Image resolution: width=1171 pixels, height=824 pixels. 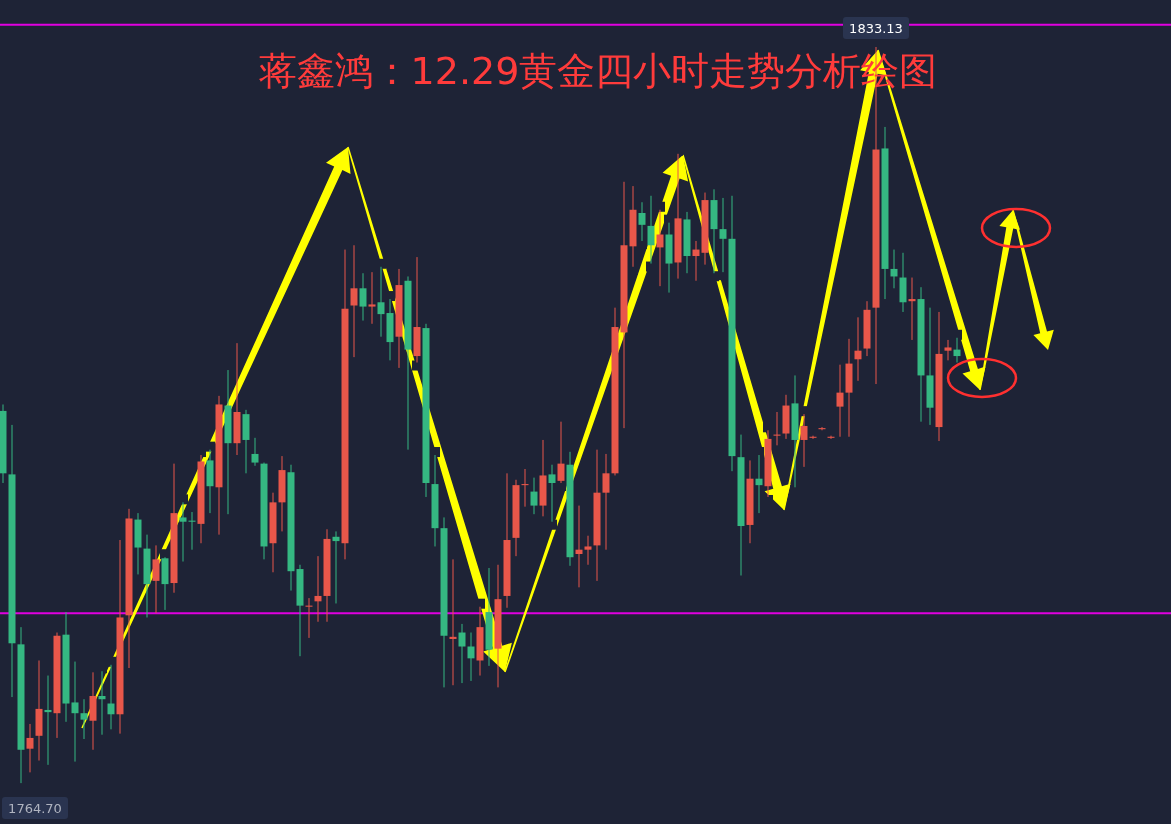 What do you see at coordinates (876, 28) in the screenshot?
I see `annotation: 1833.13` at bounding box center [876, 28].